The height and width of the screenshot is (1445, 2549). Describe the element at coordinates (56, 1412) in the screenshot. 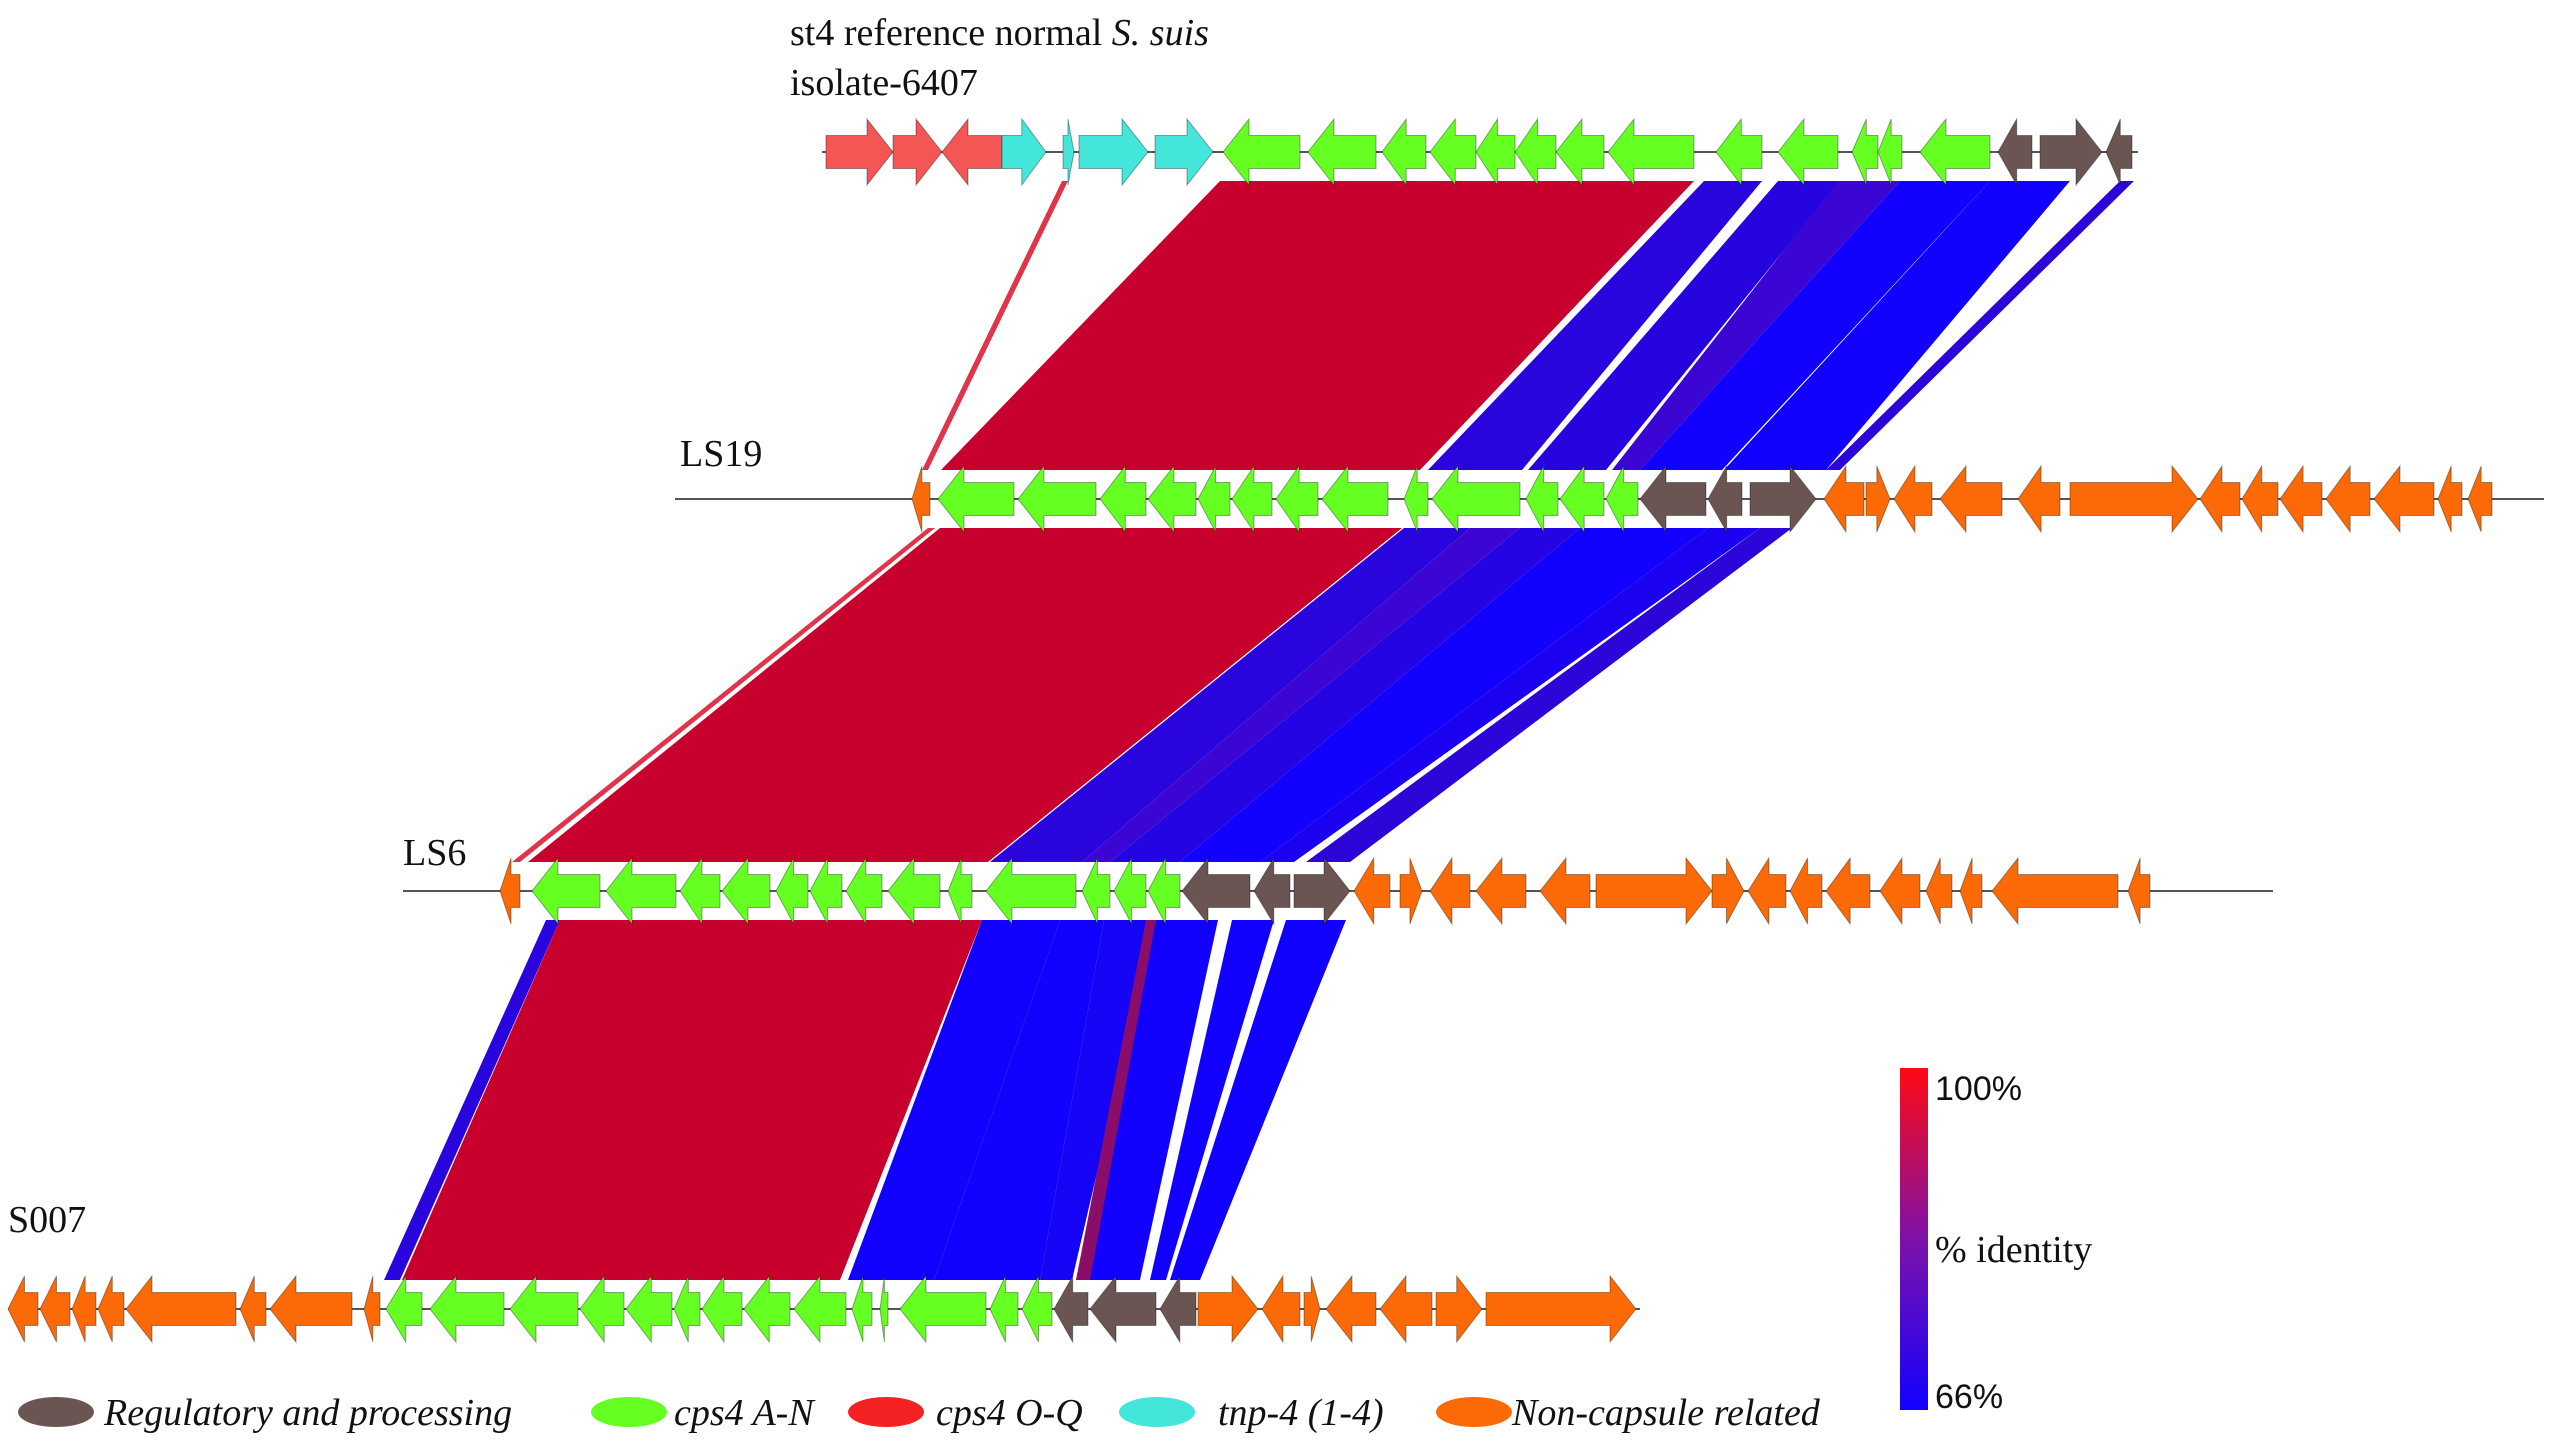

I see `legend-swatch-regulatory` at that location.